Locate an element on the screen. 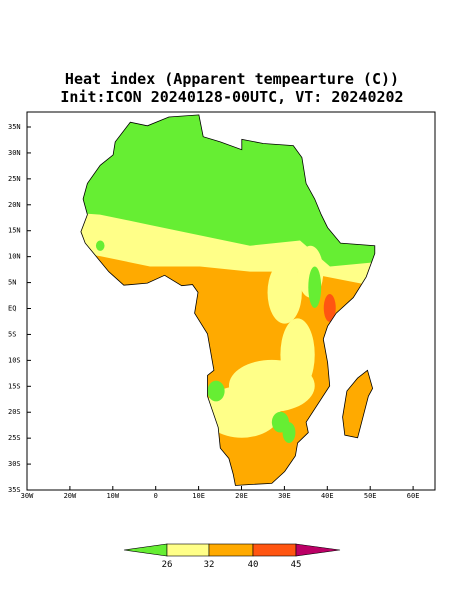 The image size is (463, 600). colorbar: 26 32 40 45 is located at coordinates (232, 556).